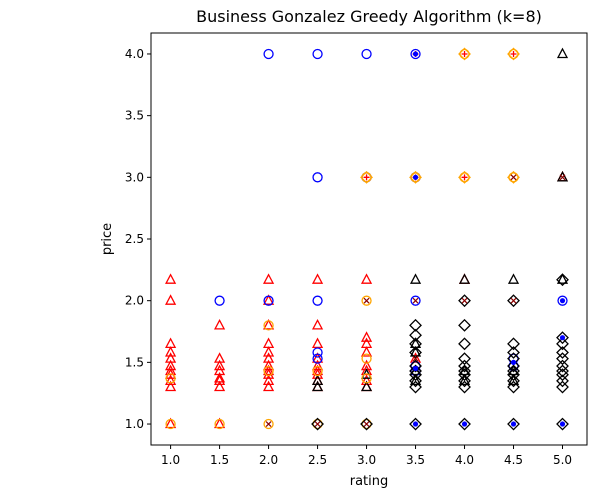 This screenshot has width=600, height=500. What do you see at coordinates (107, 239) in the screenshot?
I see `y-axis-label: price` at bounding box center [107, 239].